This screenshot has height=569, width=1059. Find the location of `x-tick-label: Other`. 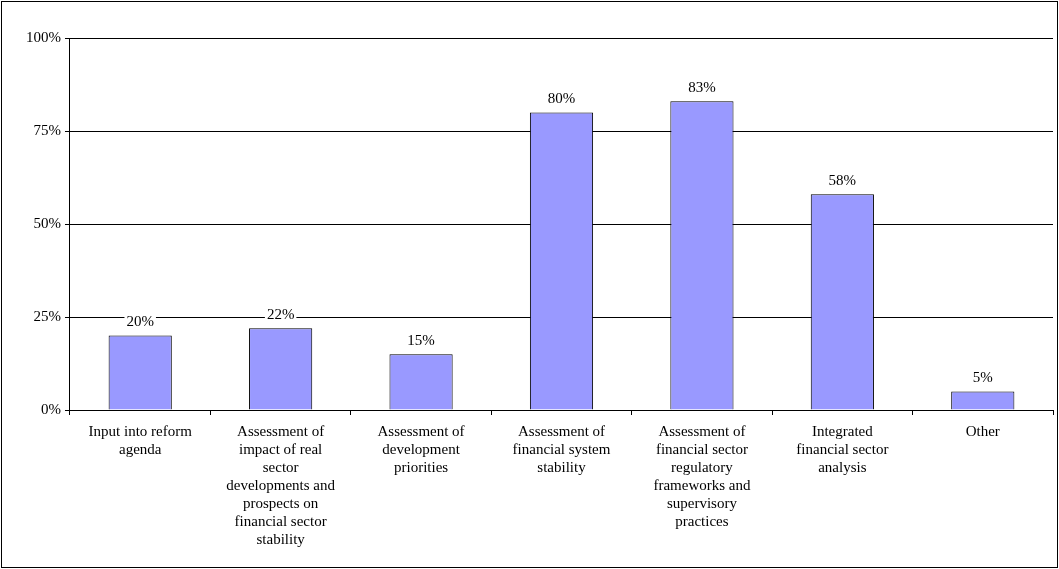

x-tick-label: Other is located at coordinates (982, 430).